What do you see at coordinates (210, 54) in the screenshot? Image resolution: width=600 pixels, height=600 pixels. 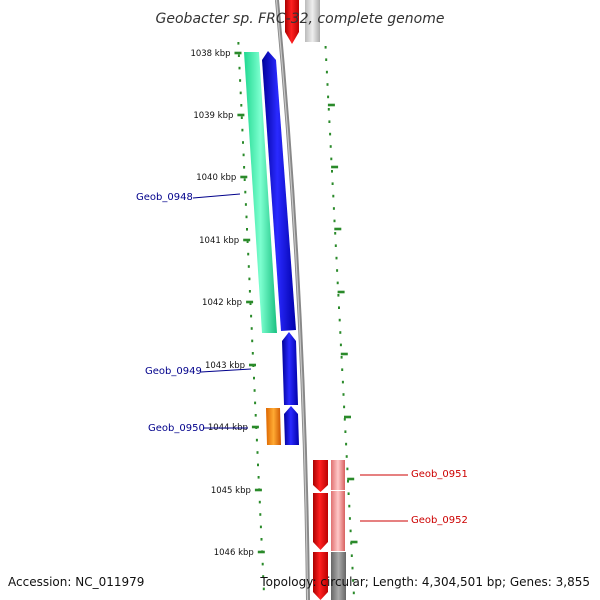 I see `tick-label: 1038 kbp` at bounding box center [210, 54].